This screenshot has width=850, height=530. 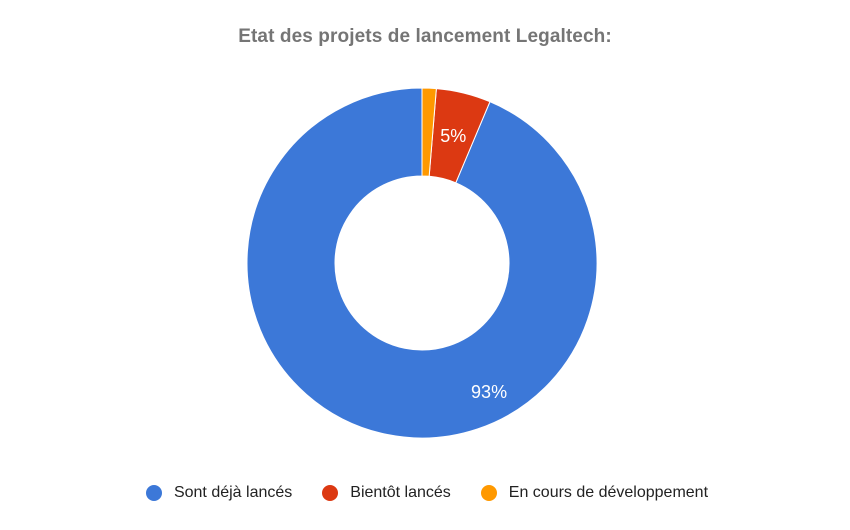 I want to click on legend-item-2: En cours de développement, so click(x=594, y=493).